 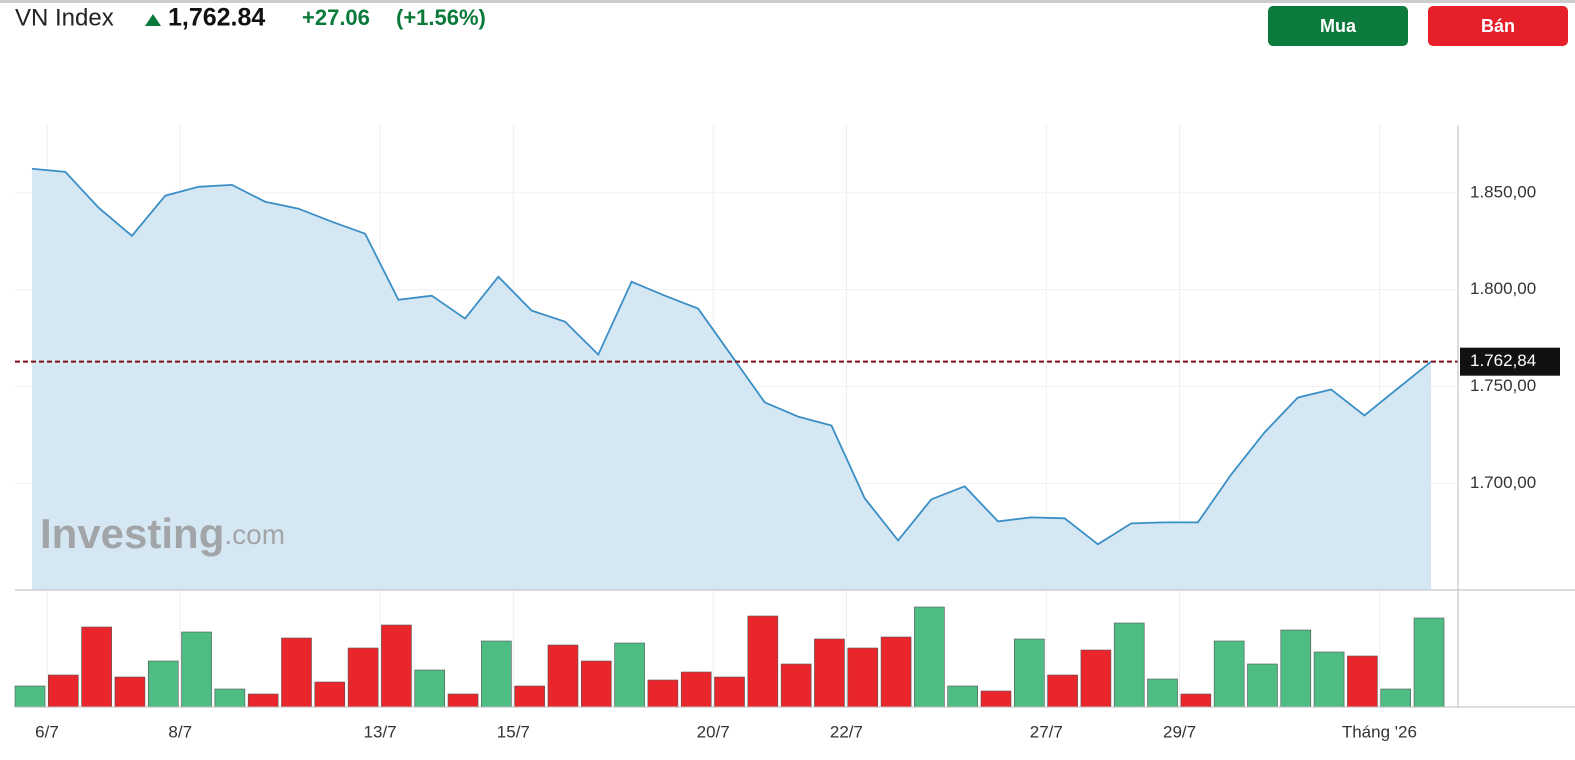 What do you see at coordinates (180, 731) in the screenshot?
I see `x-tick-label: 8/7` at bounding box center [180, 731].